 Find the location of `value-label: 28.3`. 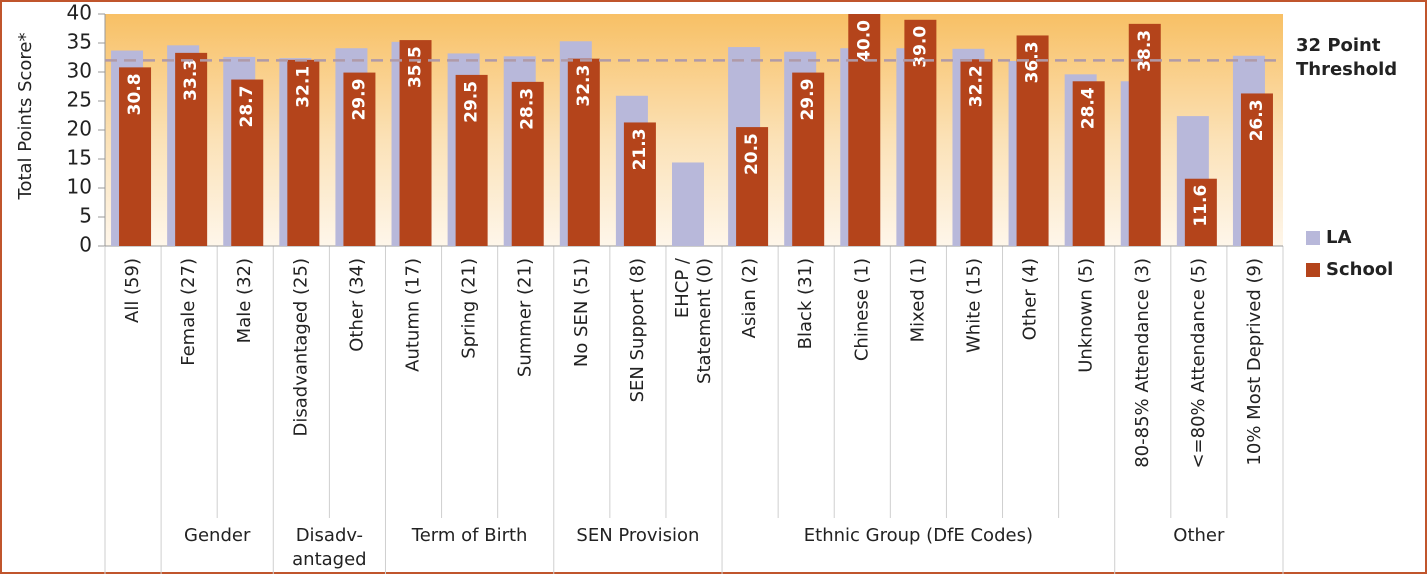

value-label: 28.3 is located at coordinates (528, 109).